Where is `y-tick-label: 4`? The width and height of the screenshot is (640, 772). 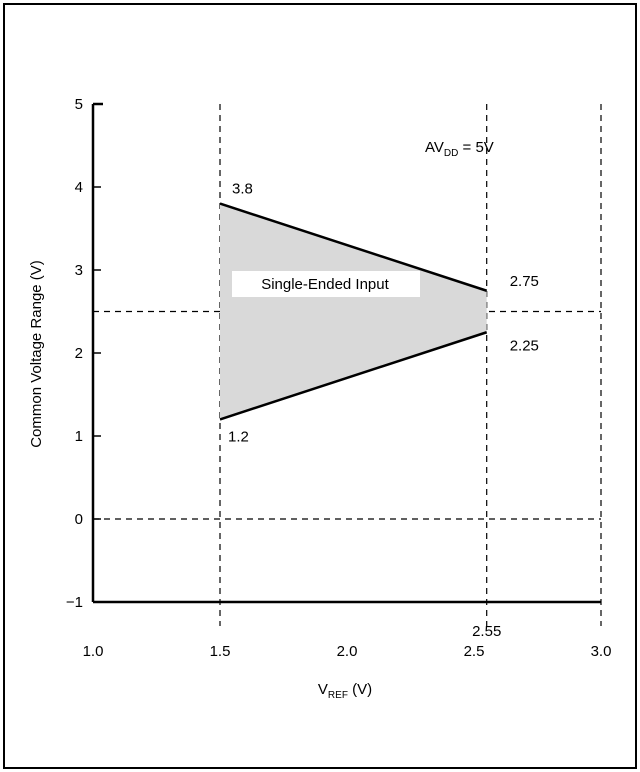
y-tick-label: 4 is located at coordinates (79, 187).